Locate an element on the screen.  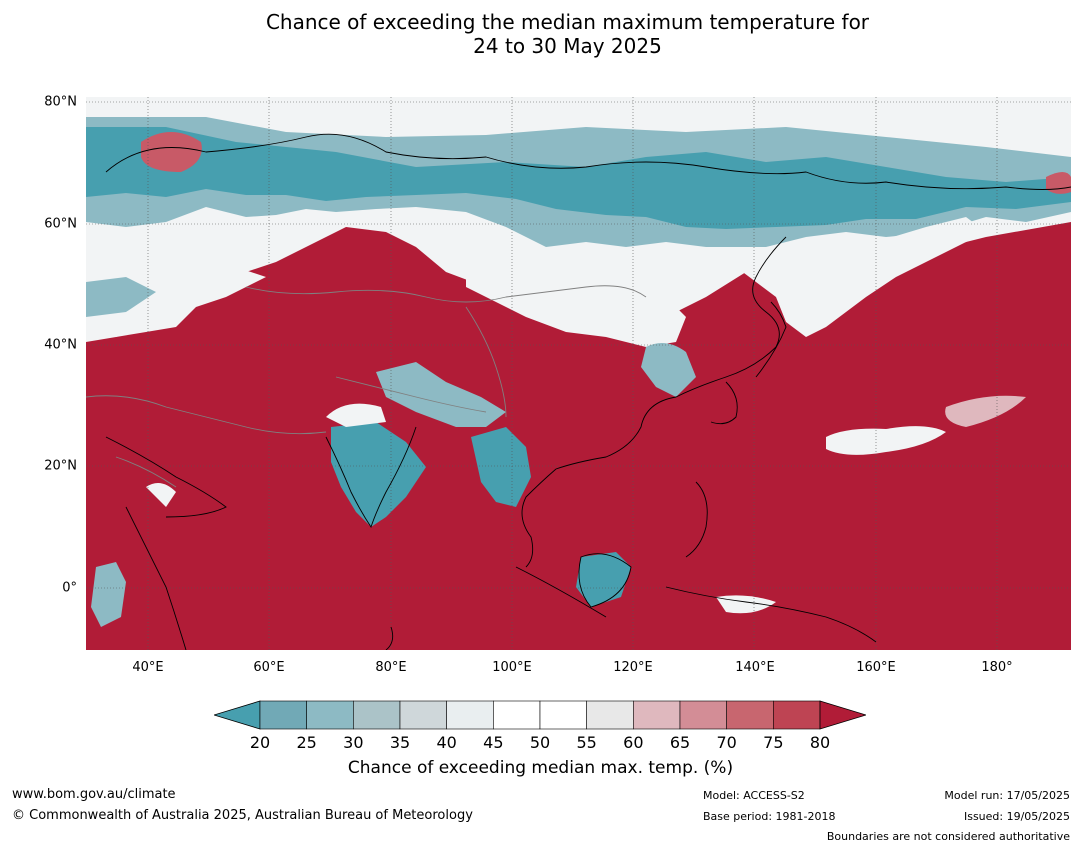
far-east-warm-patch is located at coordinates (1058, 183).